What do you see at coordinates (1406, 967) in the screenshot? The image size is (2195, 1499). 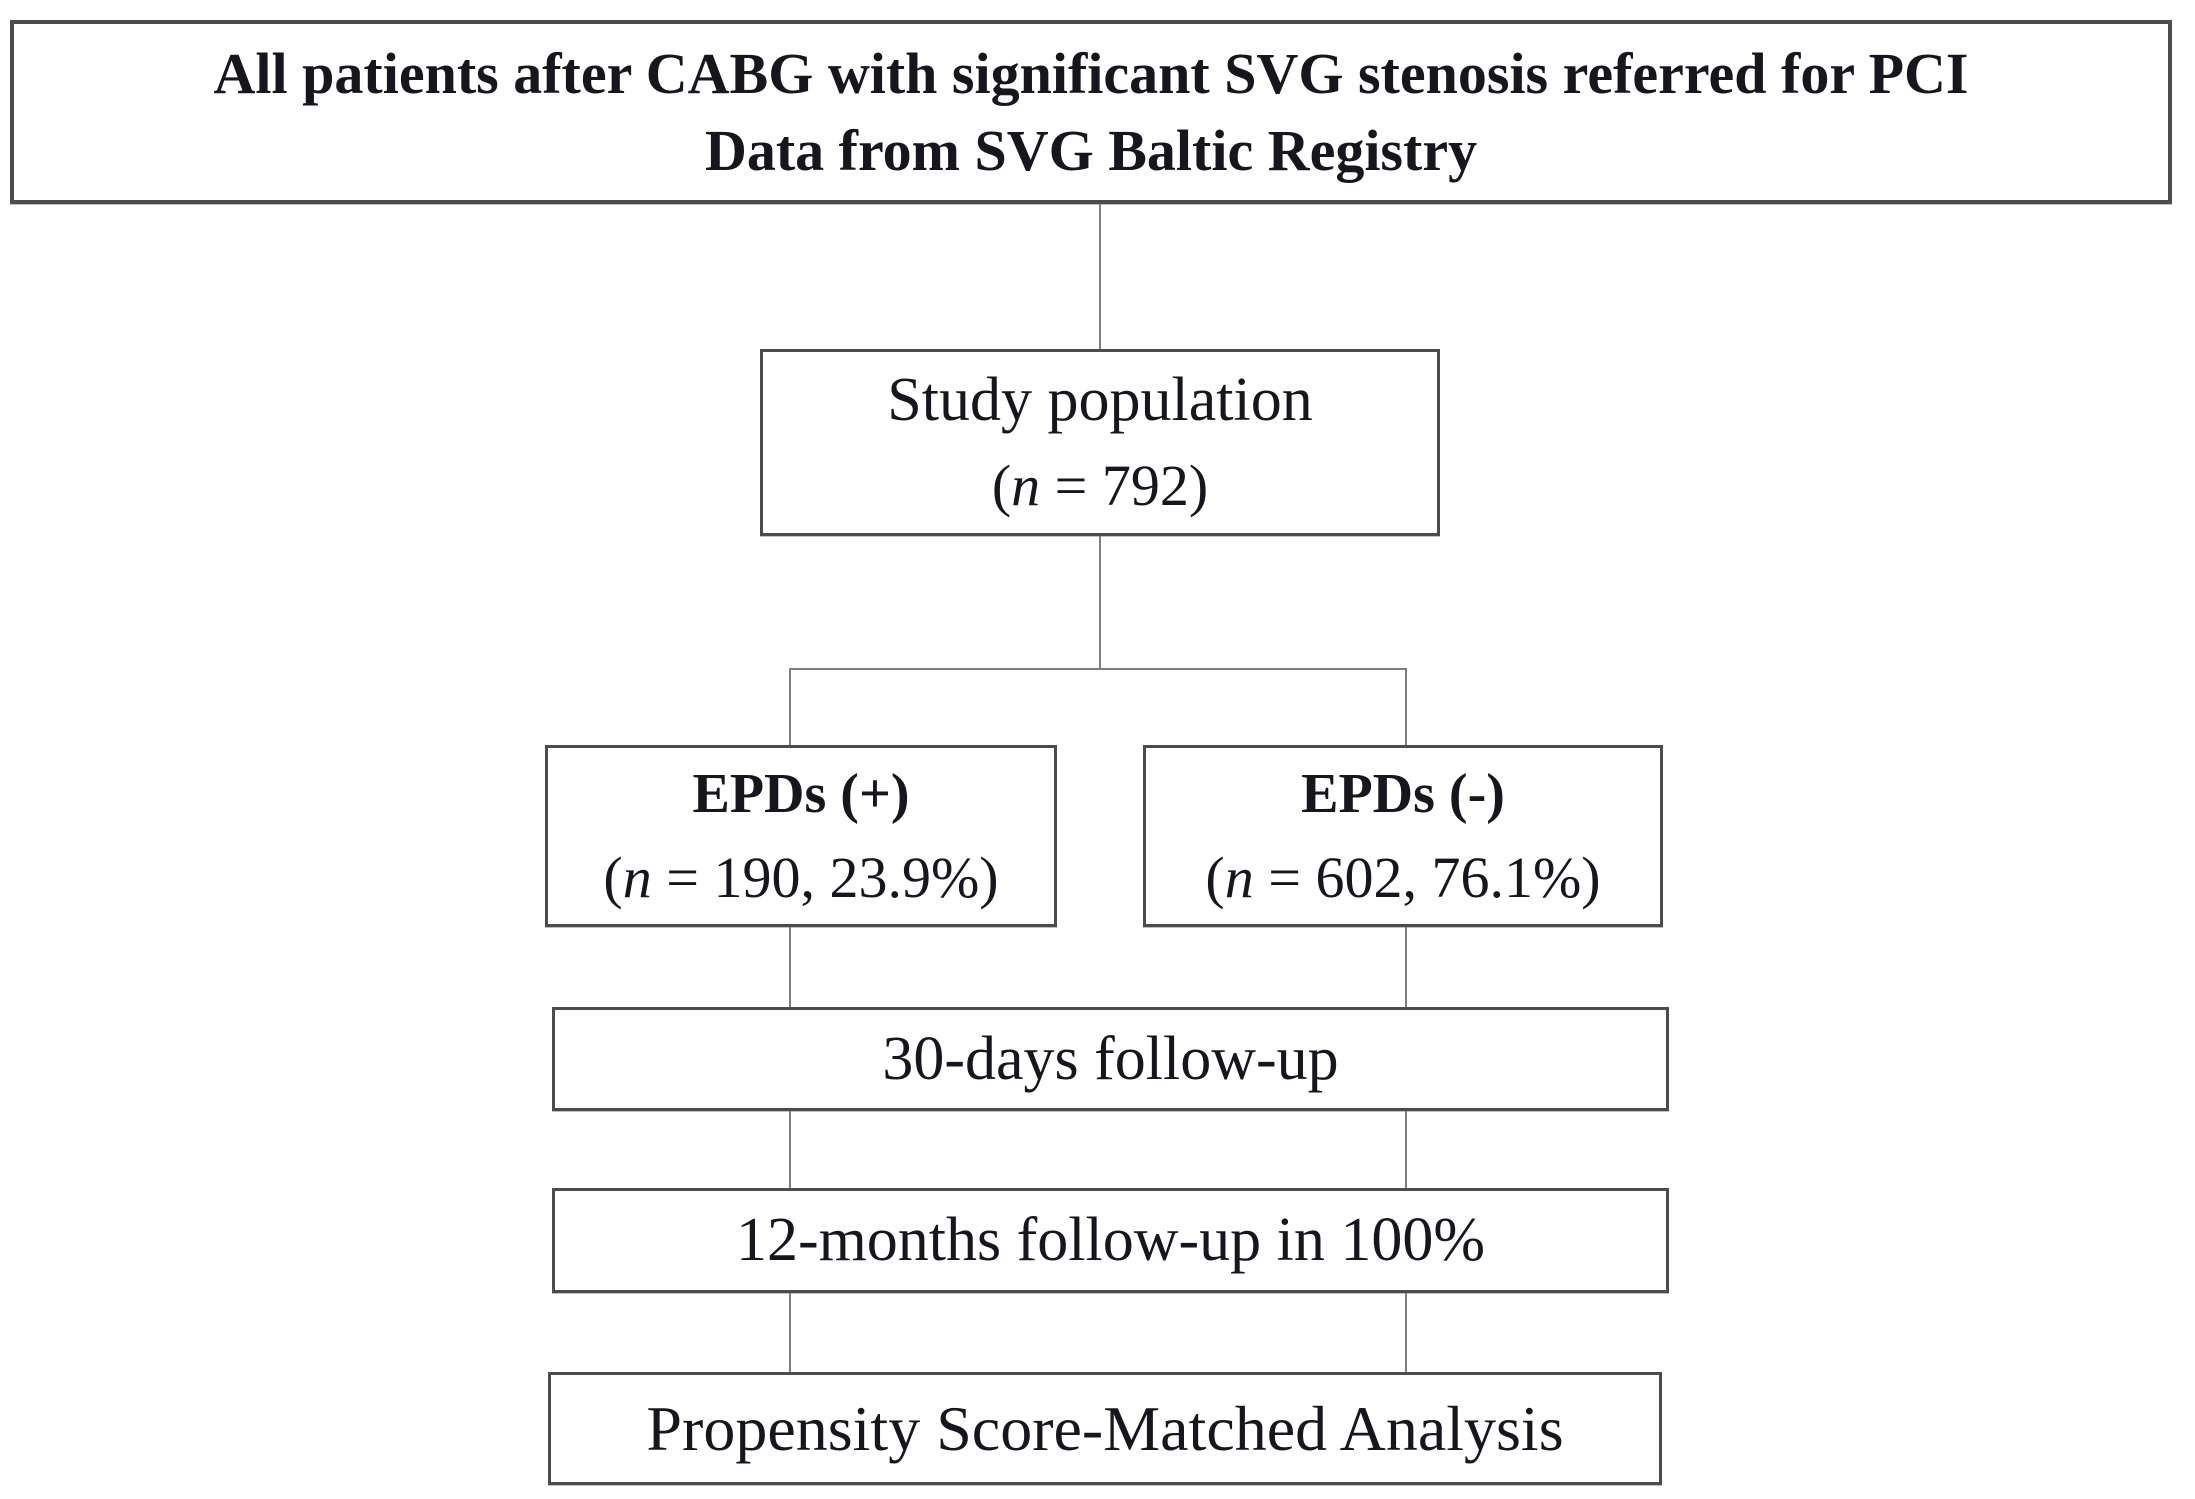 I see `connector-epd-minus-to-followup30` at bounding box center [1406, 967].